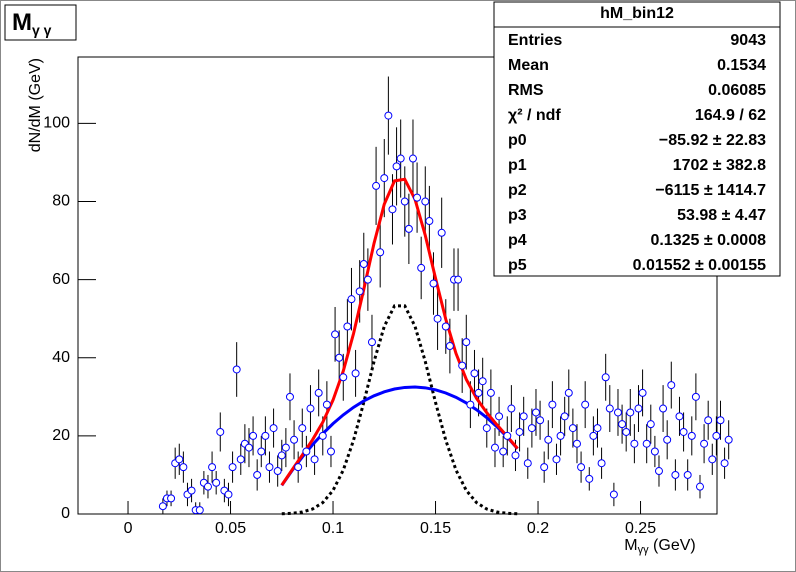 This screenshot has height=572, width=796. I want to click on title-sub: γ γ, so click(42, 30).